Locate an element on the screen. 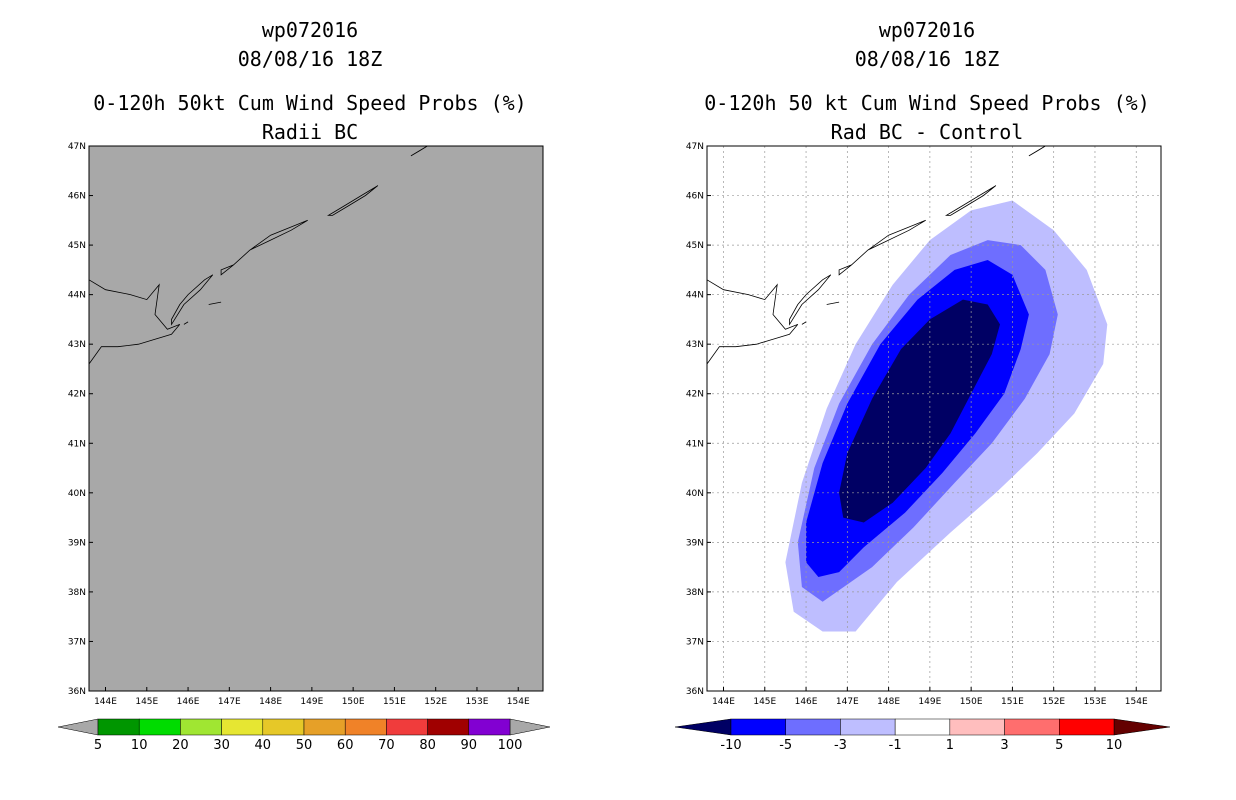 This screenshot has height=800, width=1236. x-tick-label: 152E is located at coordinates (1053, 702).